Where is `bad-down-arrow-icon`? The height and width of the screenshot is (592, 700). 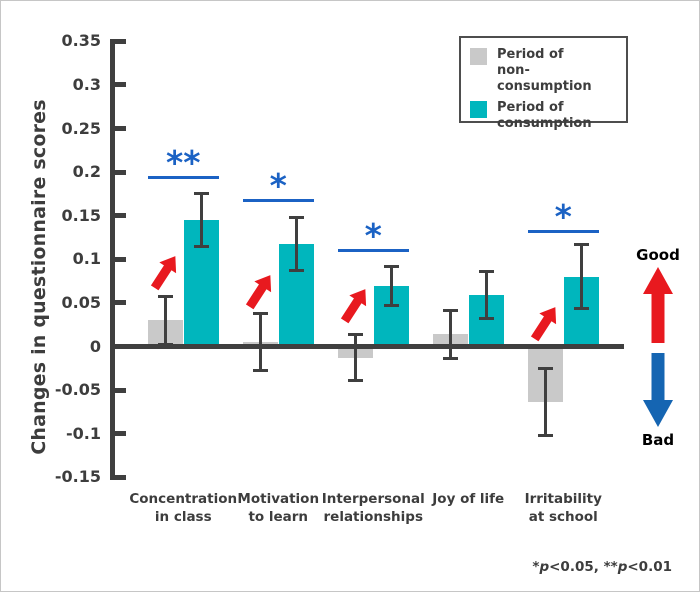
bad-down-arrow-icon is located at coordinates (658, 390).